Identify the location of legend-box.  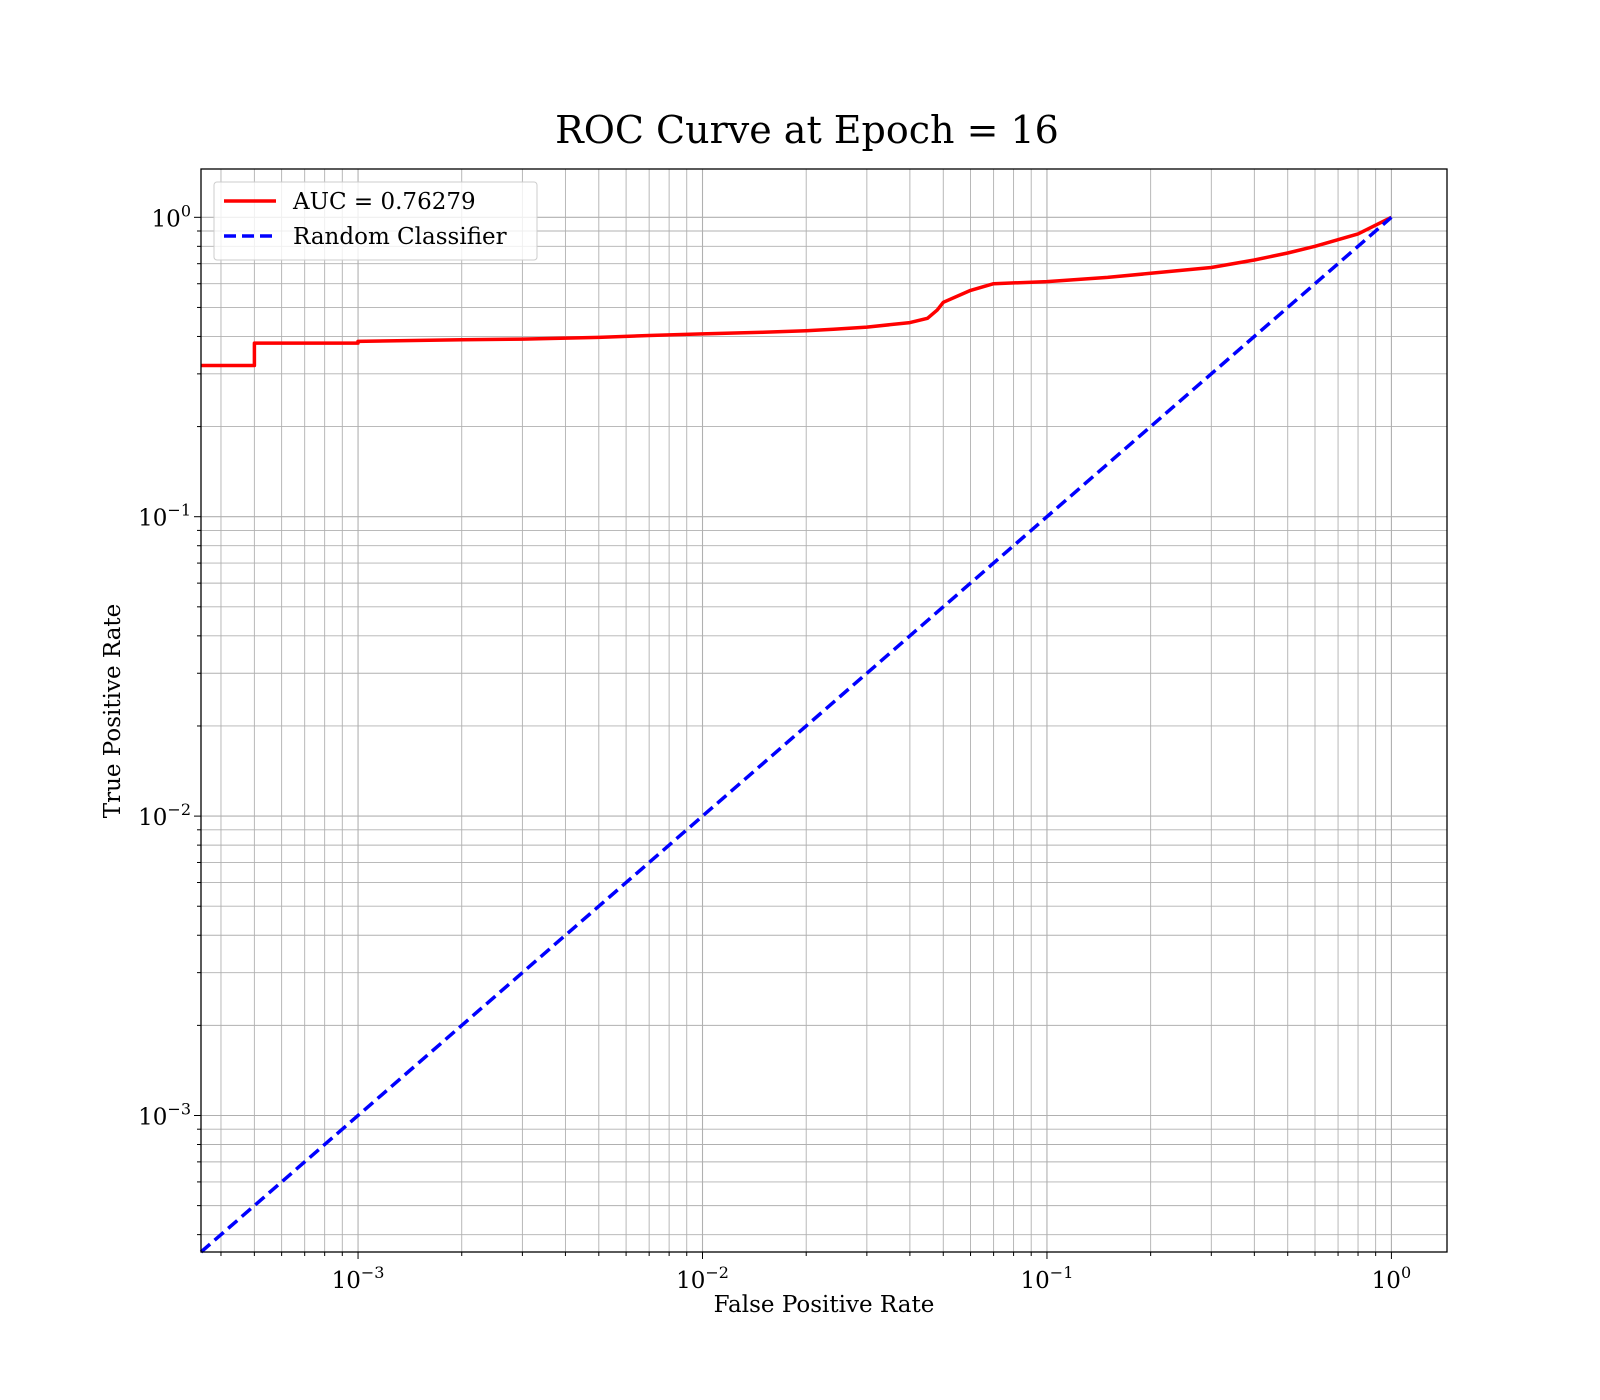
(375, 221).